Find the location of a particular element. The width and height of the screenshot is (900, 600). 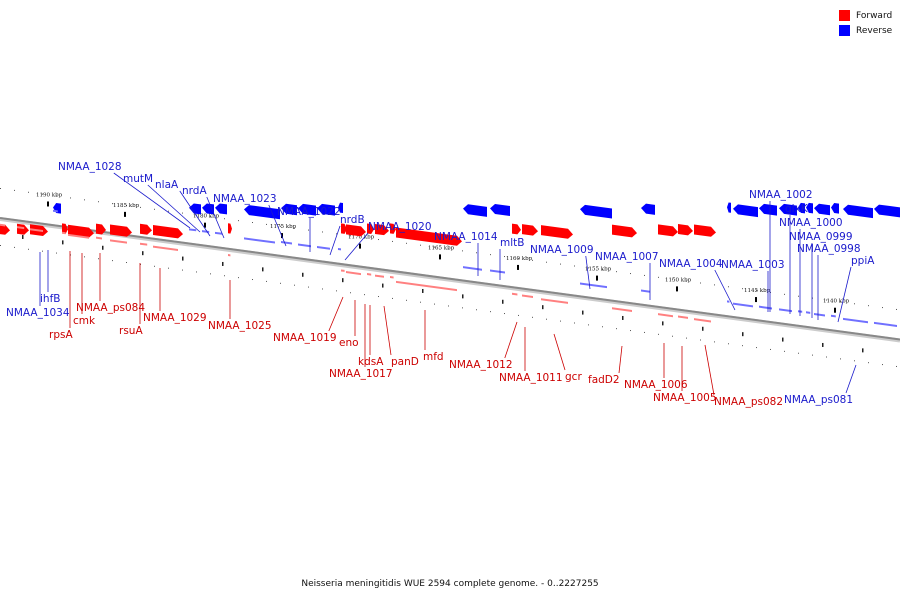

forward-gene-label: NMAA_1006 is located at coordinates (656, 385).